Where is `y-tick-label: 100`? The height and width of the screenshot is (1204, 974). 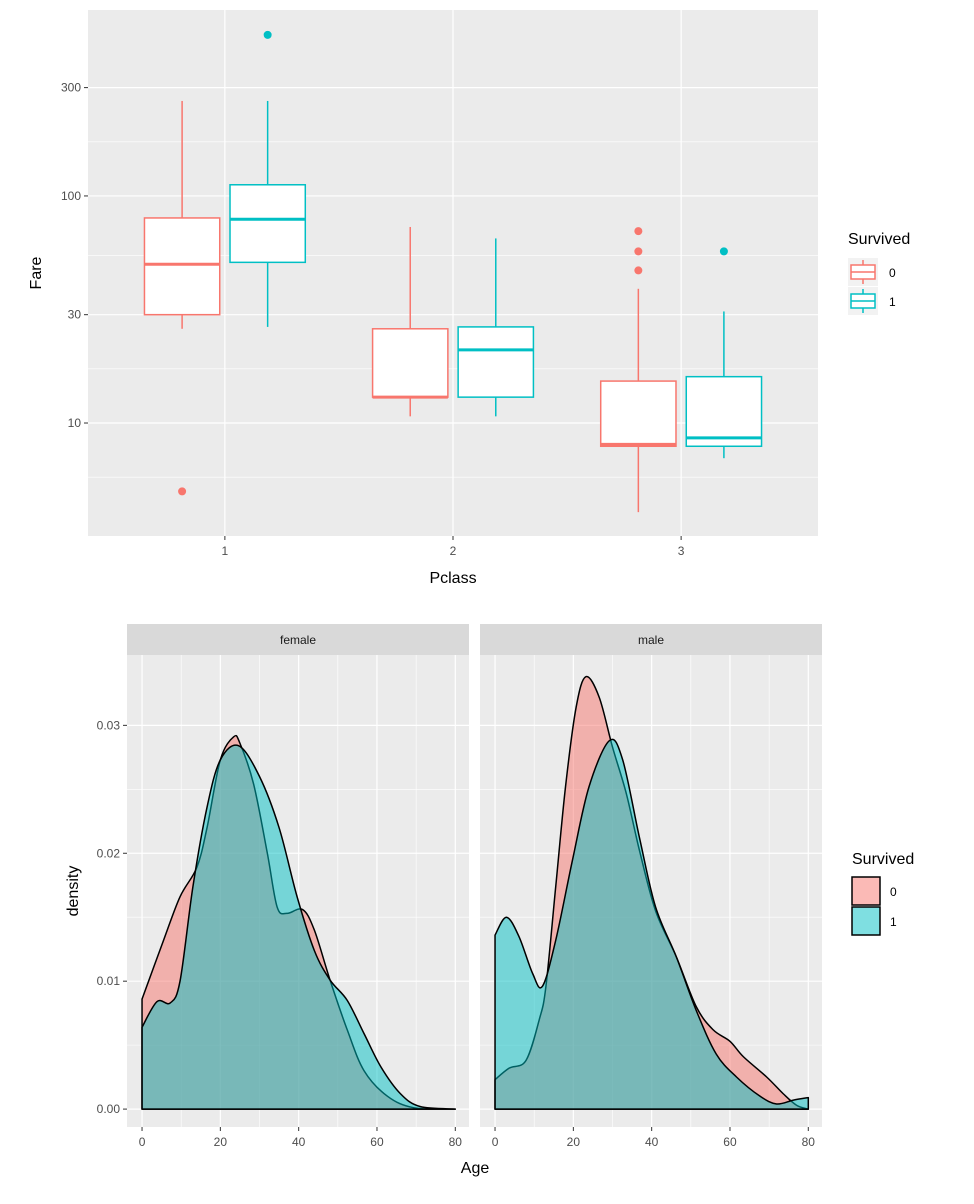 y-tick-label: 100 is located at coordinates (71, 196).